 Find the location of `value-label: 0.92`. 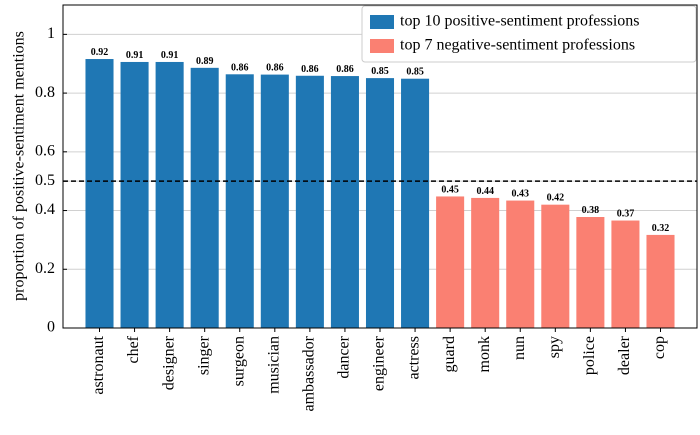

value-label: 0.92 is located at coordinates (100, 52).